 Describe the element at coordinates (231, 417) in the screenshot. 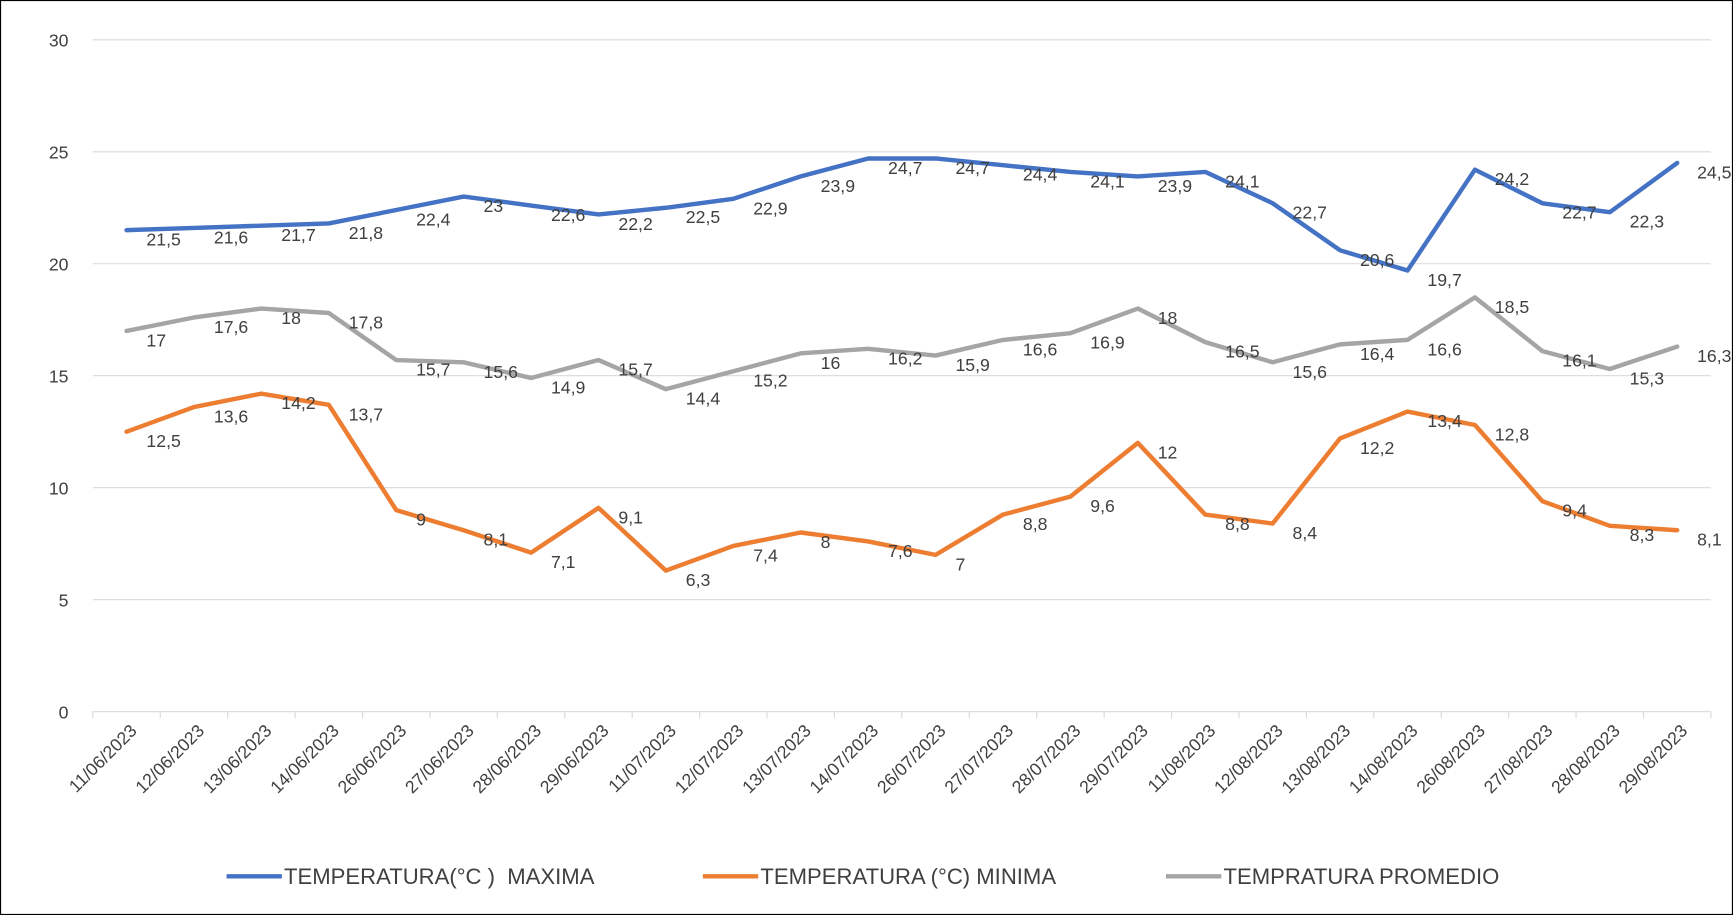

I see `data-label: 13,6` at that location.